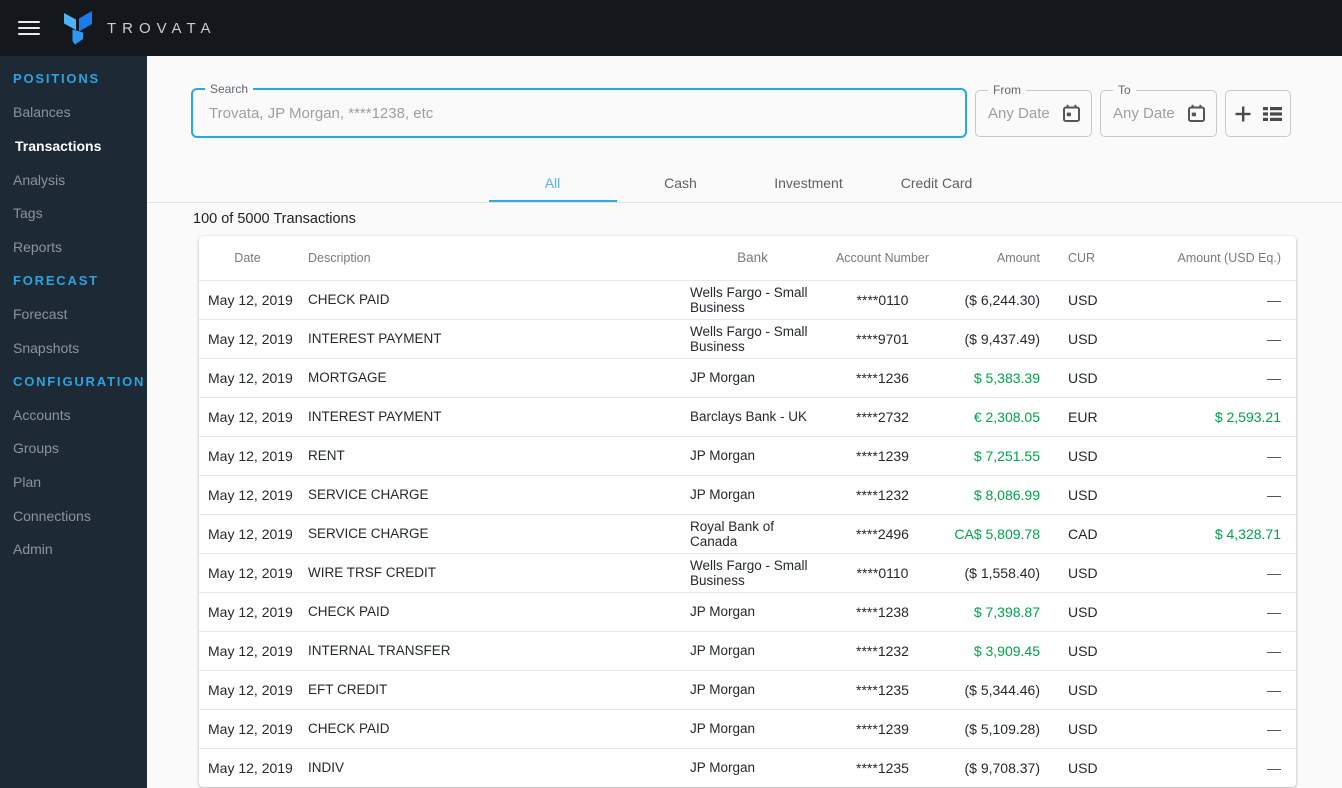 The image size is (1342, 788). I want to click on search-field: Search, so click(579, 110).